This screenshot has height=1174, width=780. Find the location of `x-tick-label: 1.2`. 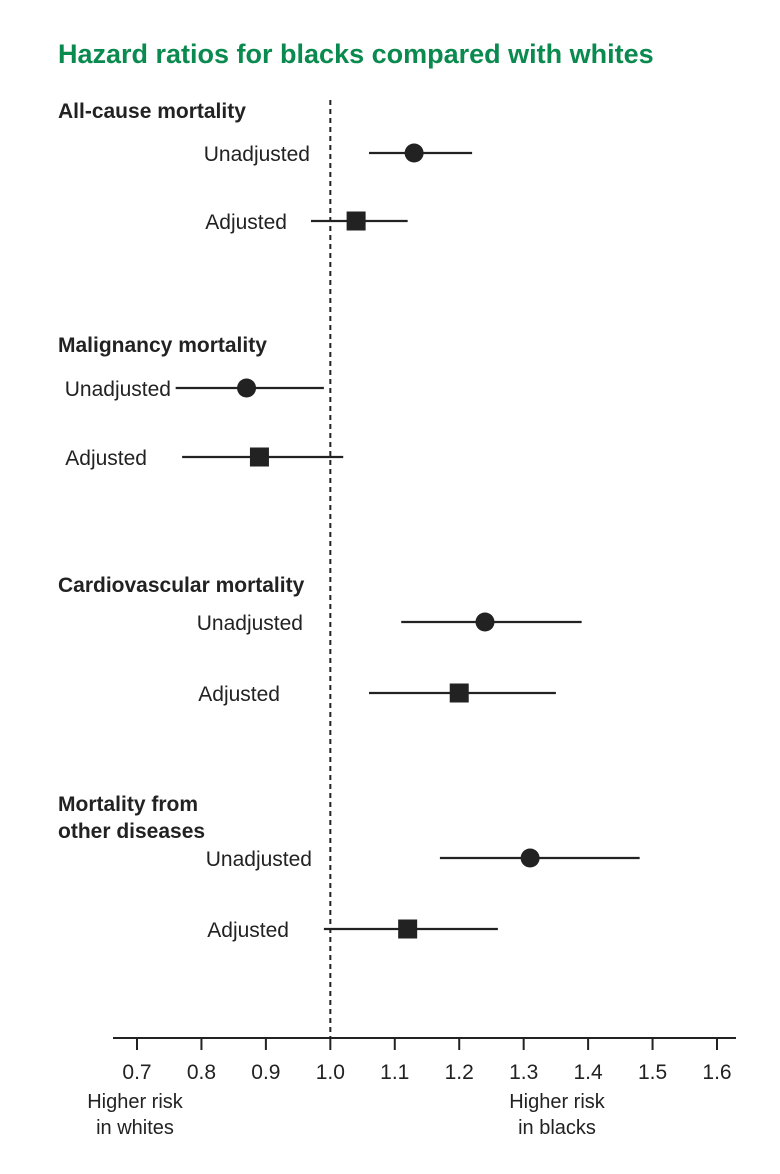

x-tick-label: 1.2 is located at coordinates (459, 1072).